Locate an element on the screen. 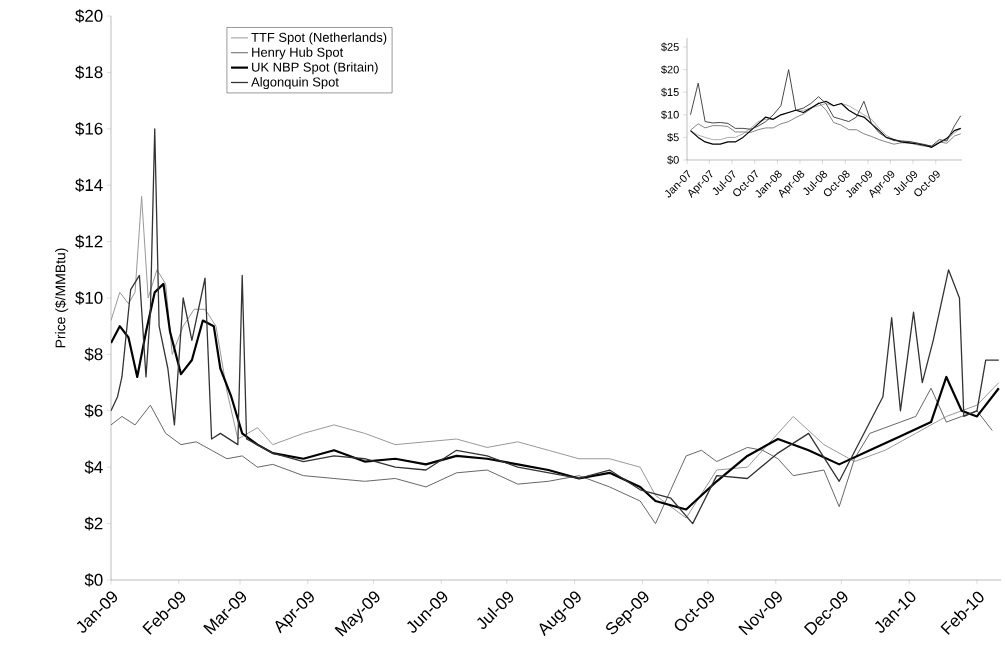  y-tick-label: $16 is located at coordinates (89, 128).